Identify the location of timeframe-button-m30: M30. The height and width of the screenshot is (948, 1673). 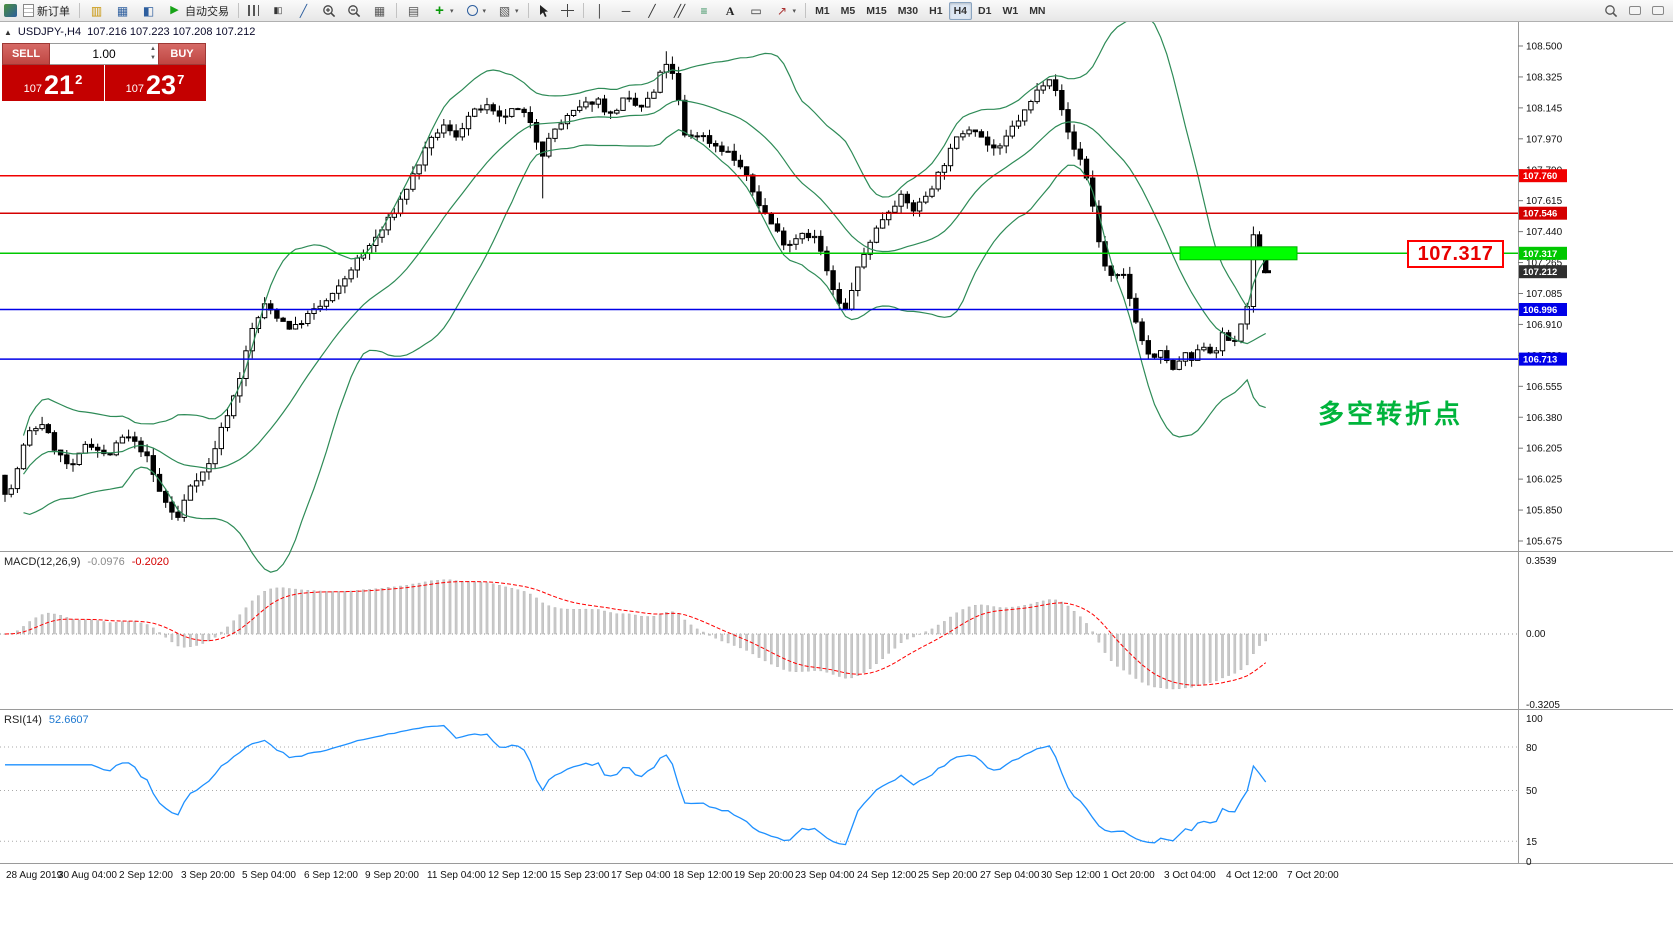
(908, 11).